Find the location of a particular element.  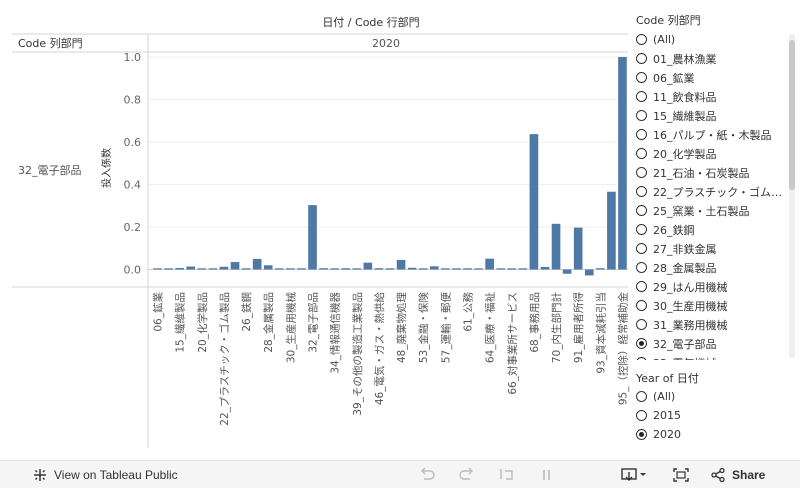

x-tick-label: 28_金属製品 is located at coordinates (268, 322).